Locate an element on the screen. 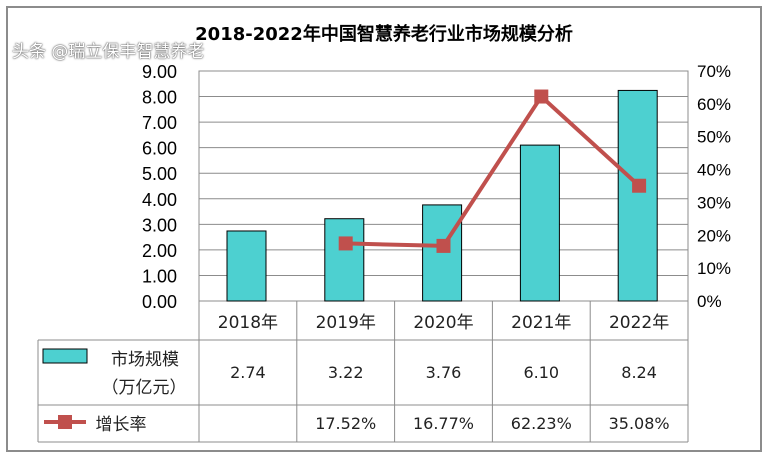  growth-line is located at coordinates (493, 170).